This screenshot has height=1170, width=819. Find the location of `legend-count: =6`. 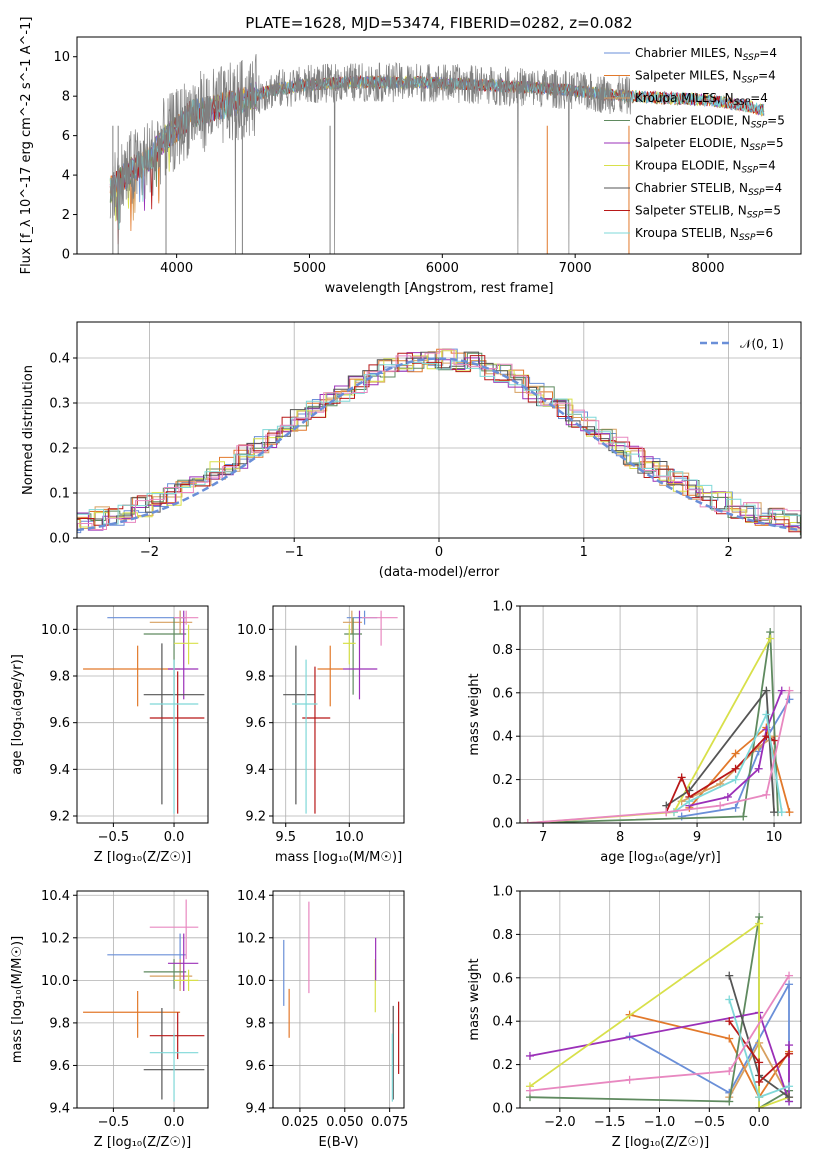

legend-count: =6 is located at coordinates (764, 233).